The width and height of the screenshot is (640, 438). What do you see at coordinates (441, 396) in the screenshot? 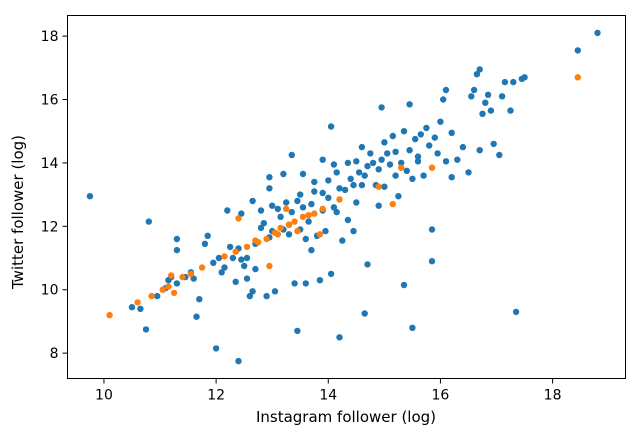
I see `x-tick-label-16: 16` at bounding box center [441, 396].